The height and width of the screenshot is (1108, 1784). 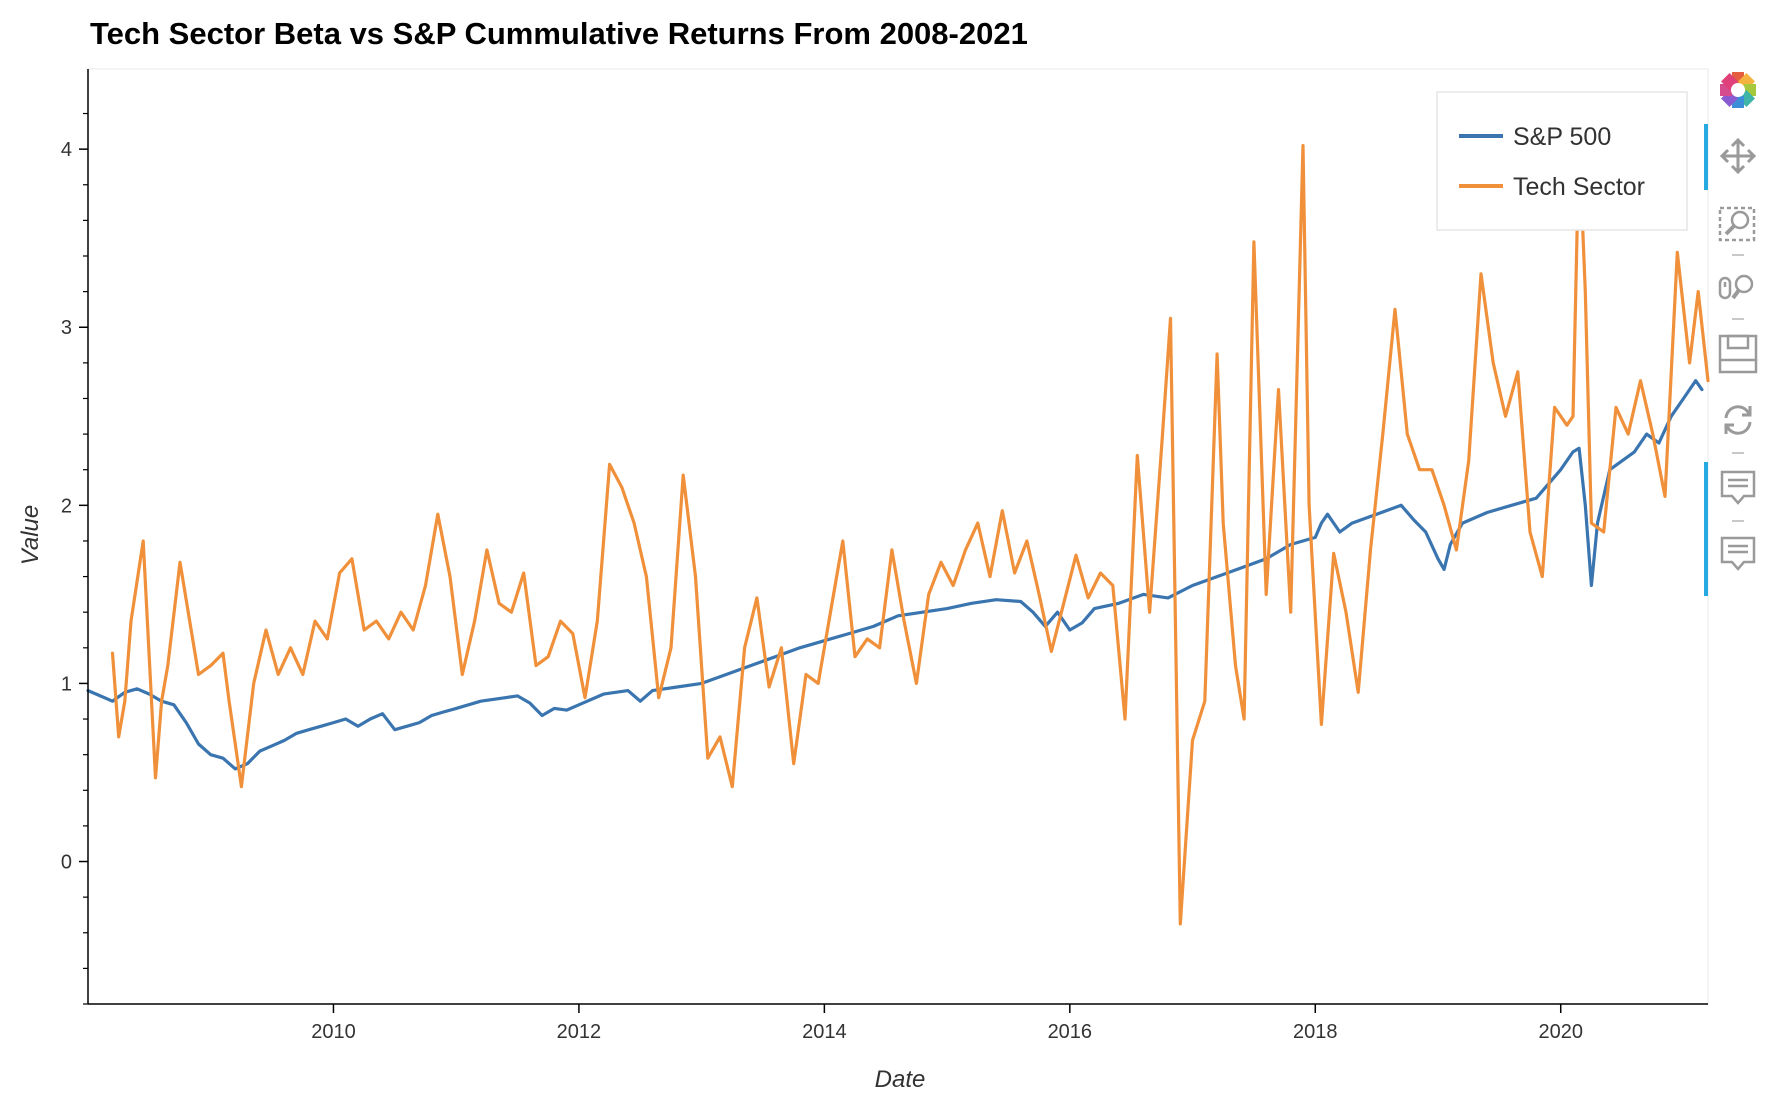 What do you see at coordinates (1706, 157) in the screenshot?
I see `pan-active-indicator` at bounding box center [1706, 157].